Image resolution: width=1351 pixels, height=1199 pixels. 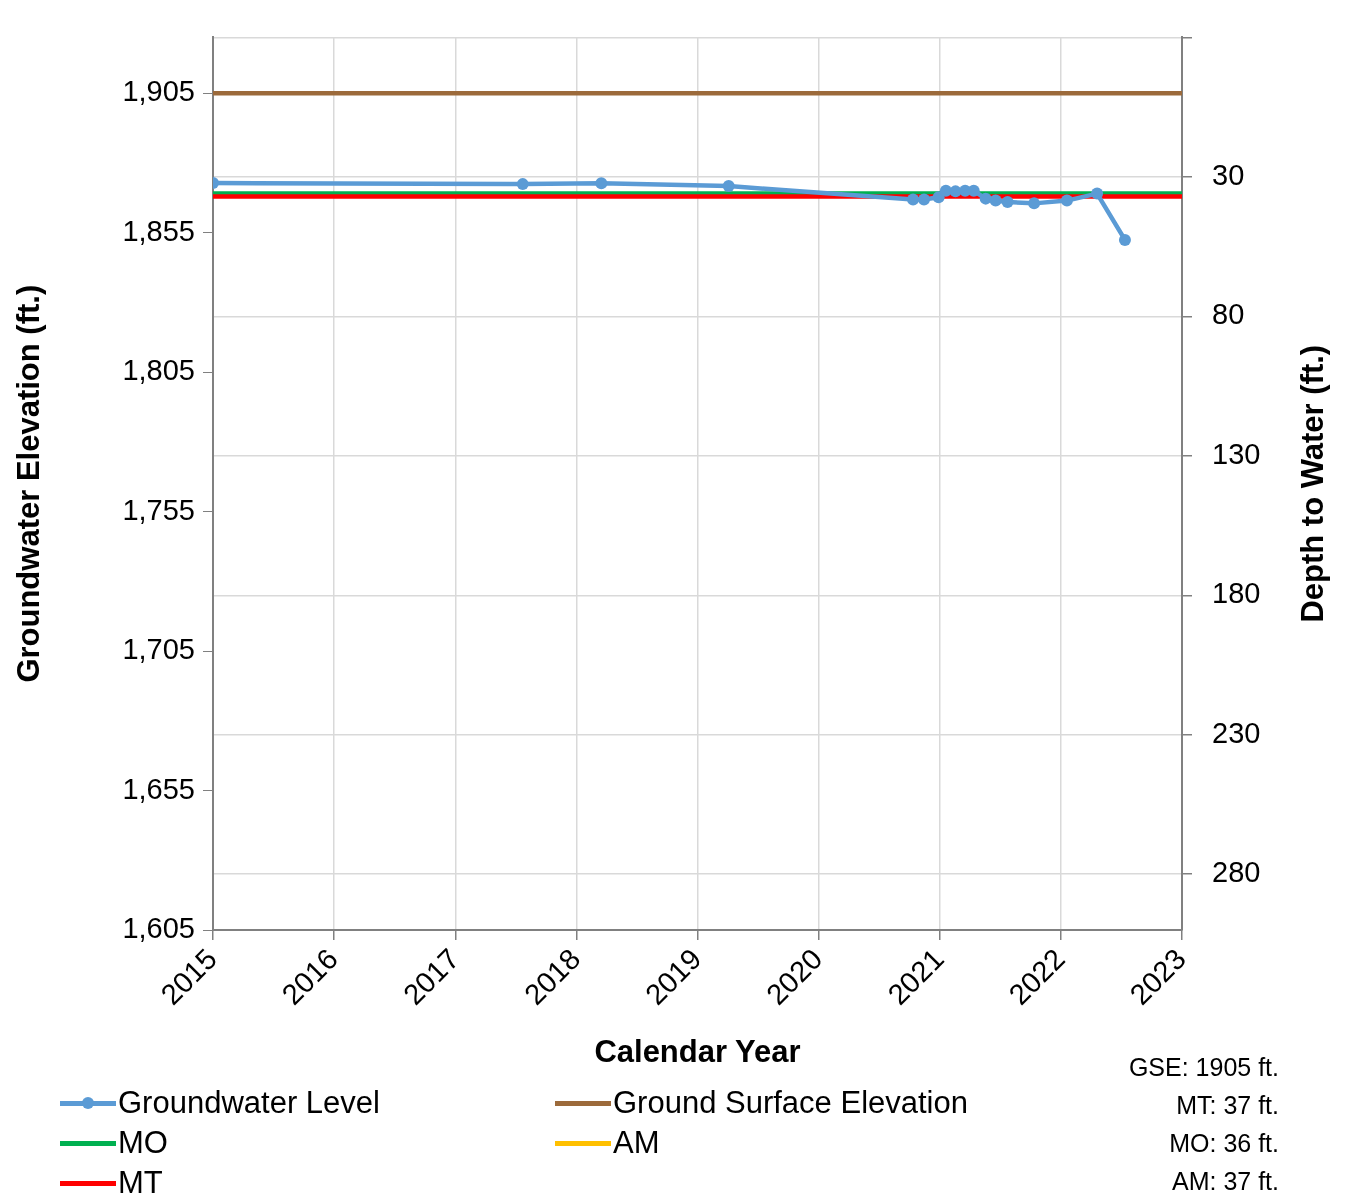 What do you see at coordinates (158, 649) in the screenshot?
I see `y-tick-label: 1,705` at bounding box center [158, 649].